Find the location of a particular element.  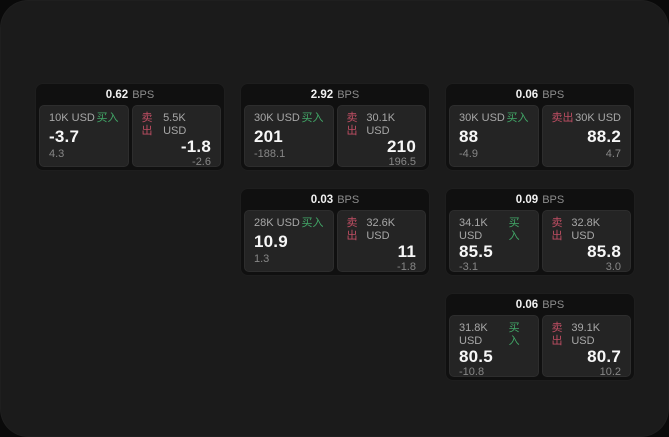

card-header: 0.03 BPS is located at coordinates (335, 199).